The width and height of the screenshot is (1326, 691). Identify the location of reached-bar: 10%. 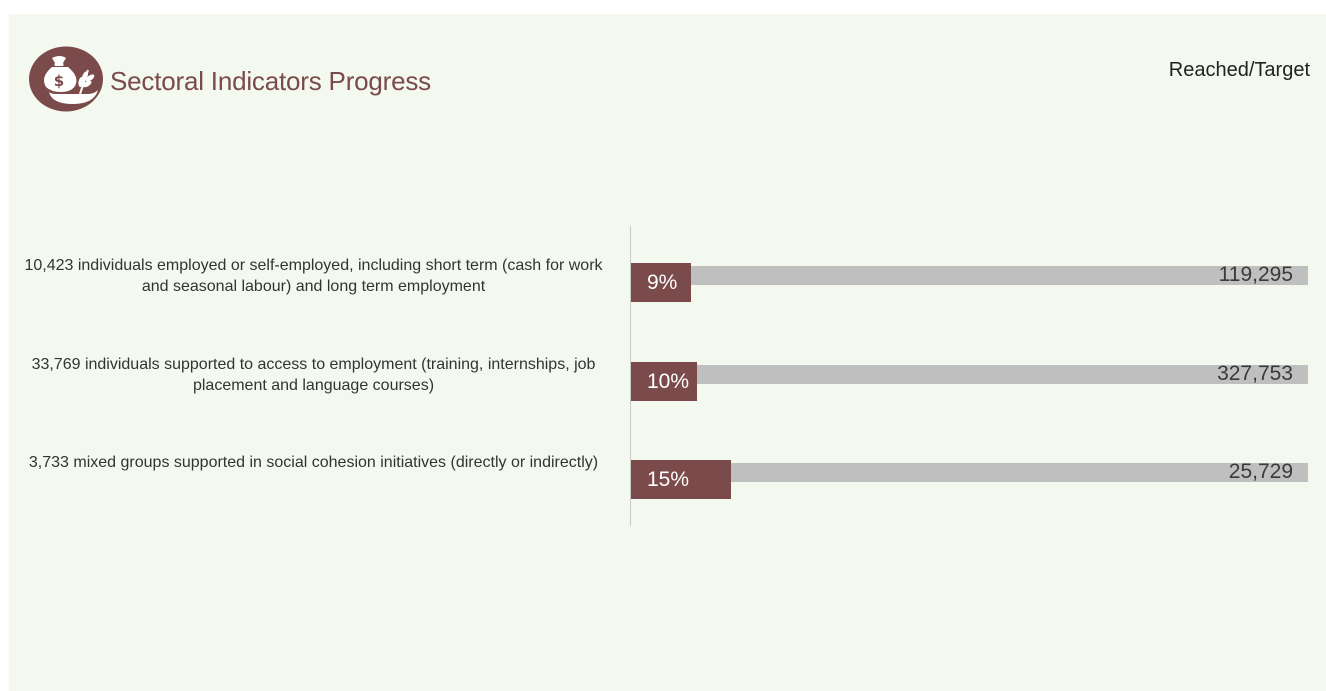
(664, 381).